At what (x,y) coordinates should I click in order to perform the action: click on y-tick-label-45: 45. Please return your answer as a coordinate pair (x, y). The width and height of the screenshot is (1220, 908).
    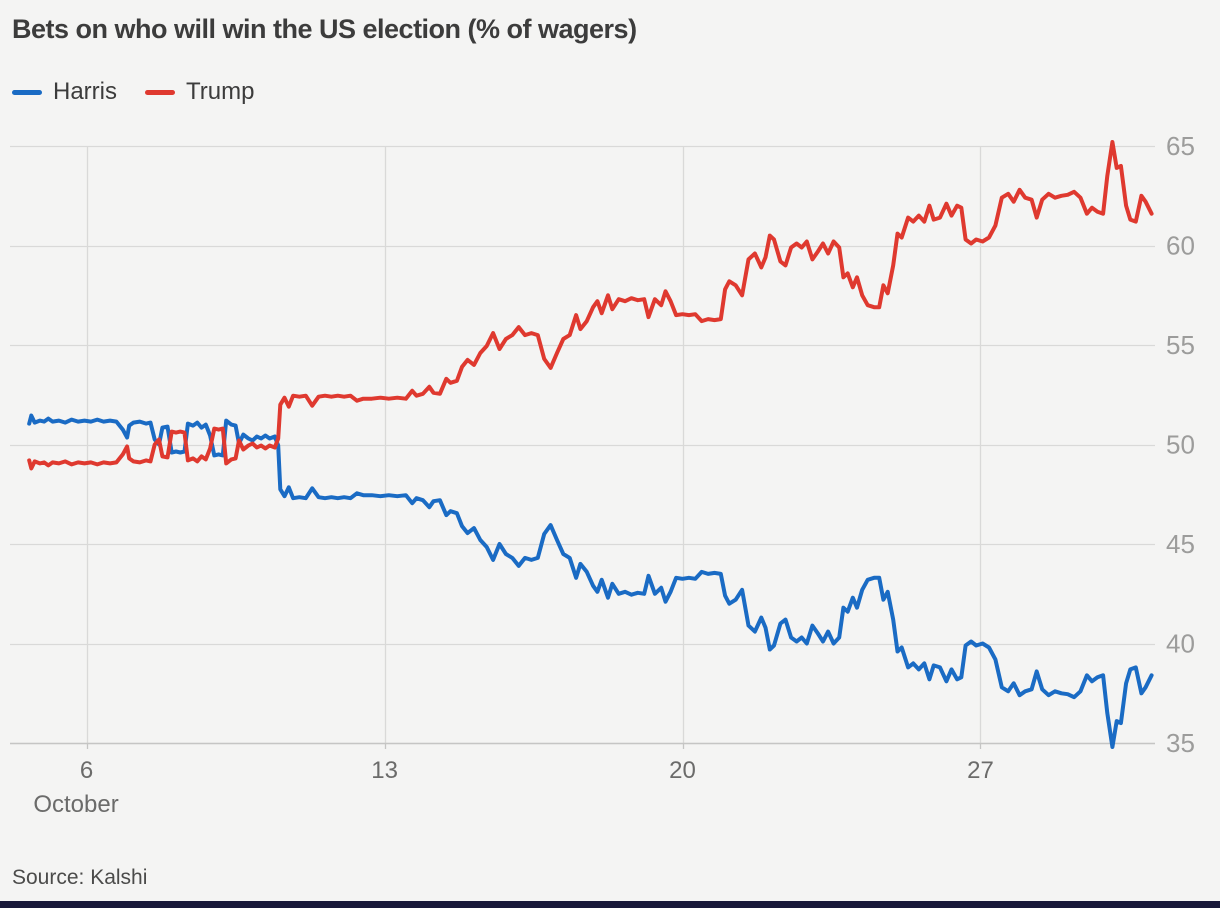
    Looking at the image, I should click on (1180, 544).